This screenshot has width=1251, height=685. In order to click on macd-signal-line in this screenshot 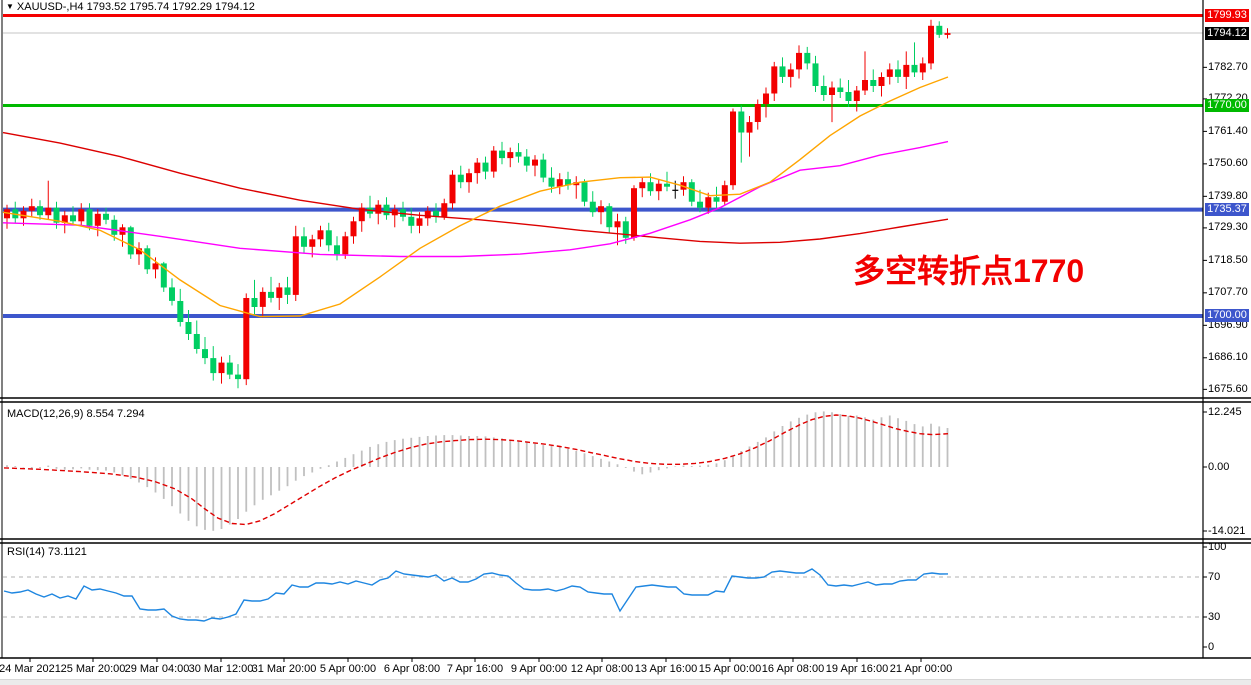, I will do `click(476, 470)`.